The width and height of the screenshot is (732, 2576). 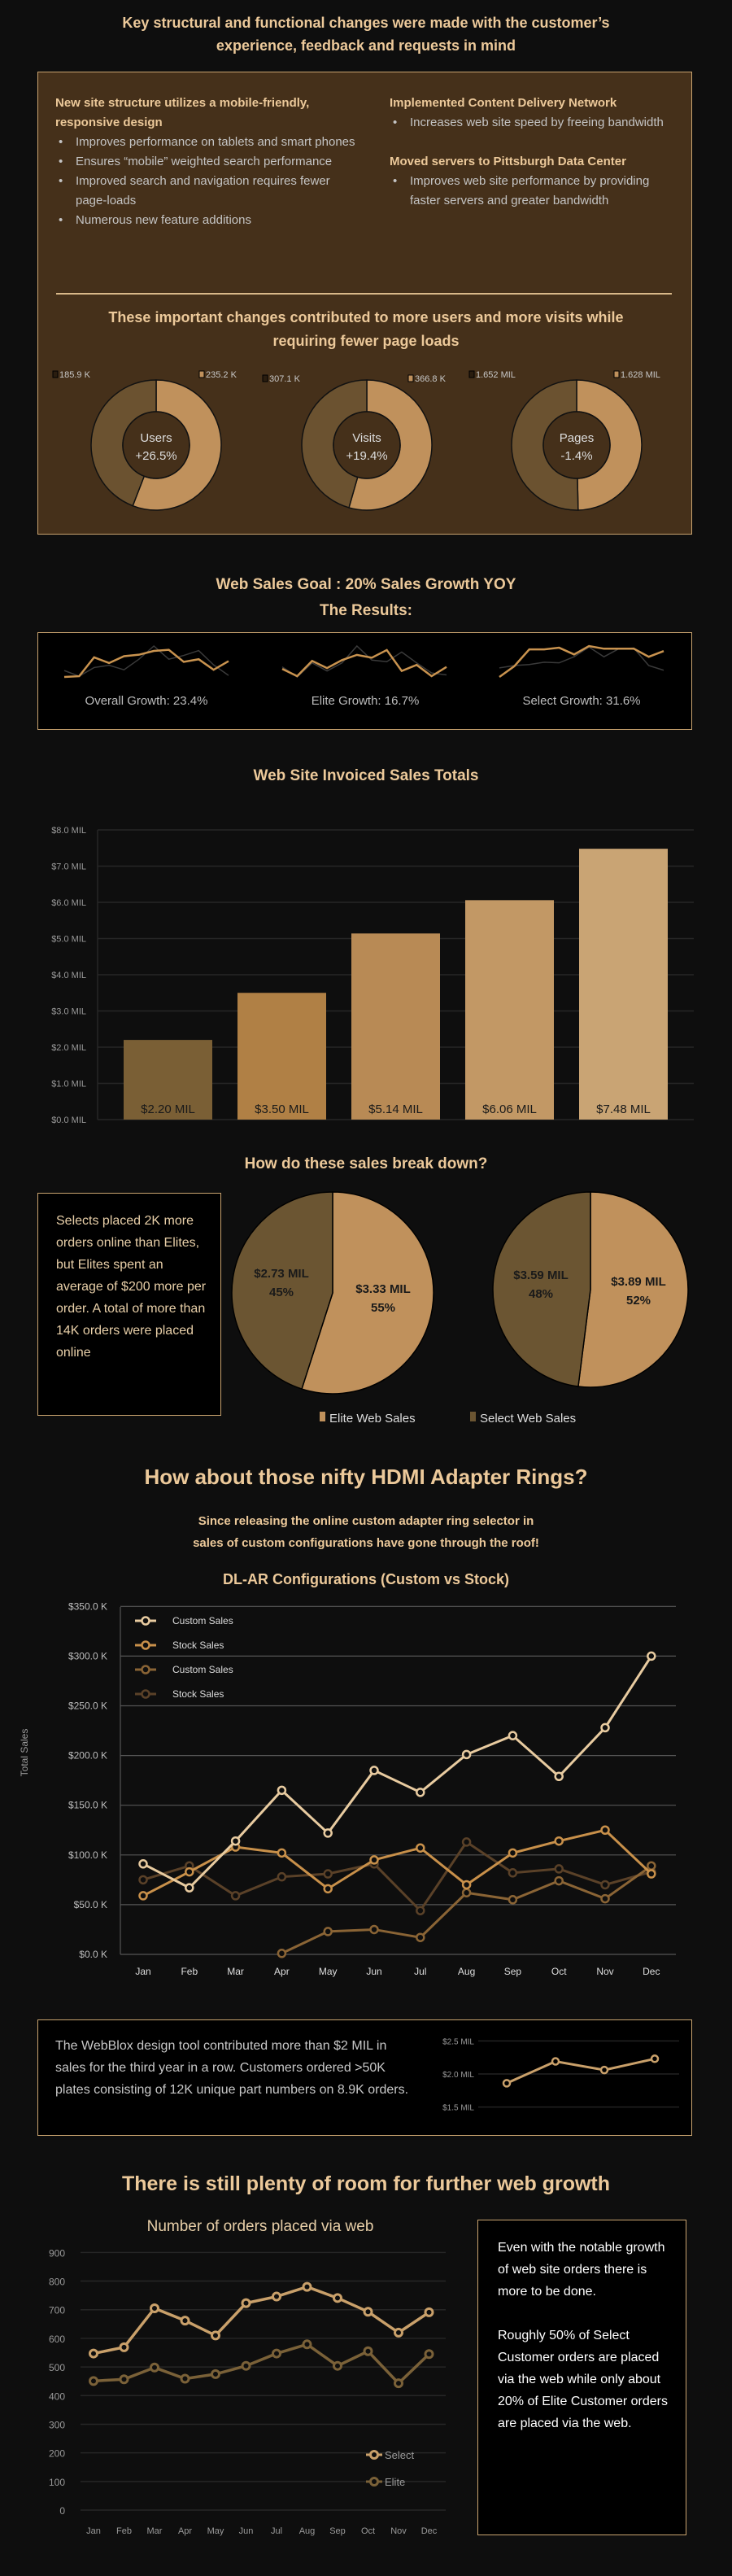 What do you see at coordinates (383, 1289) in the screenshot?
I see `pie-value-label: $3.33 MIL` at bounding box center [383, 1289].